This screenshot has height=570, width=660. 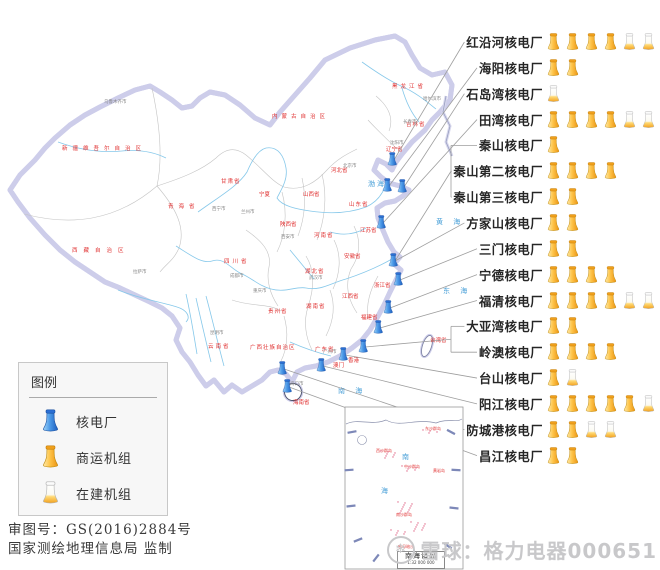 I want to click on city-label: 哈尔滨市, so click(x=432, y=98).